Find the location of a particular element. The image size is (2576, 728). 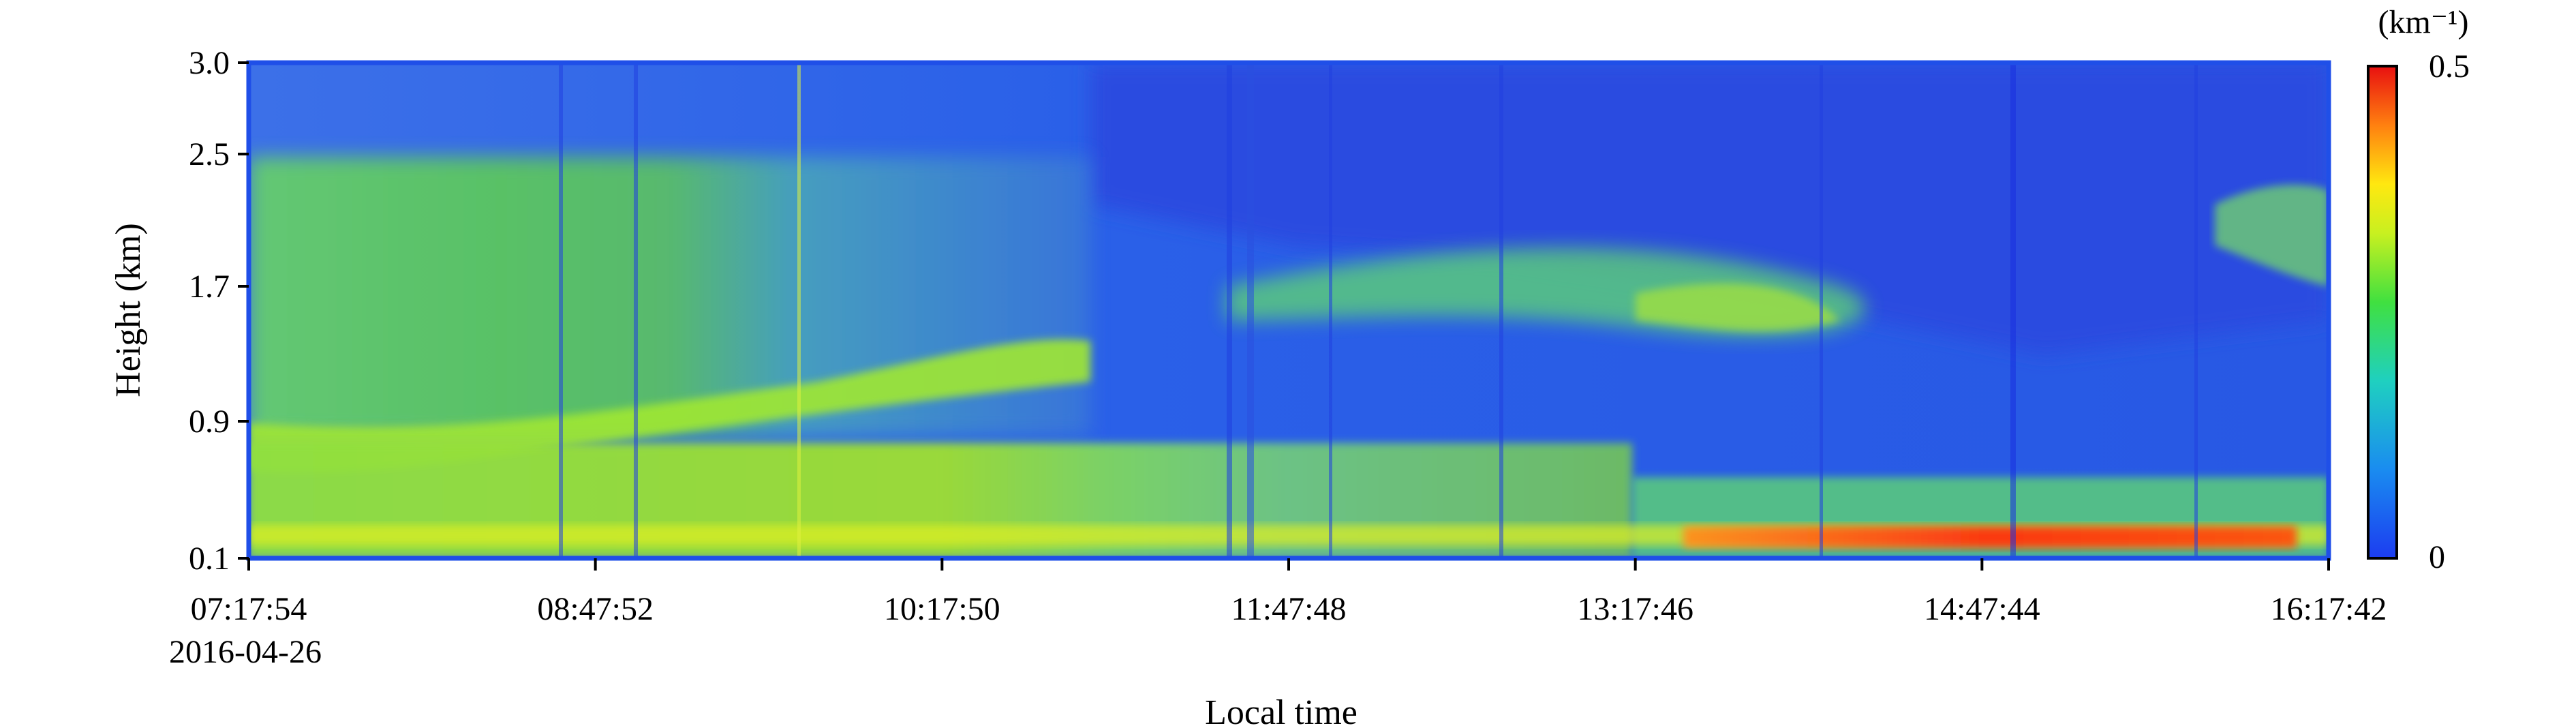

x-axis-title: Local time is located at coordinates (1281, 710).